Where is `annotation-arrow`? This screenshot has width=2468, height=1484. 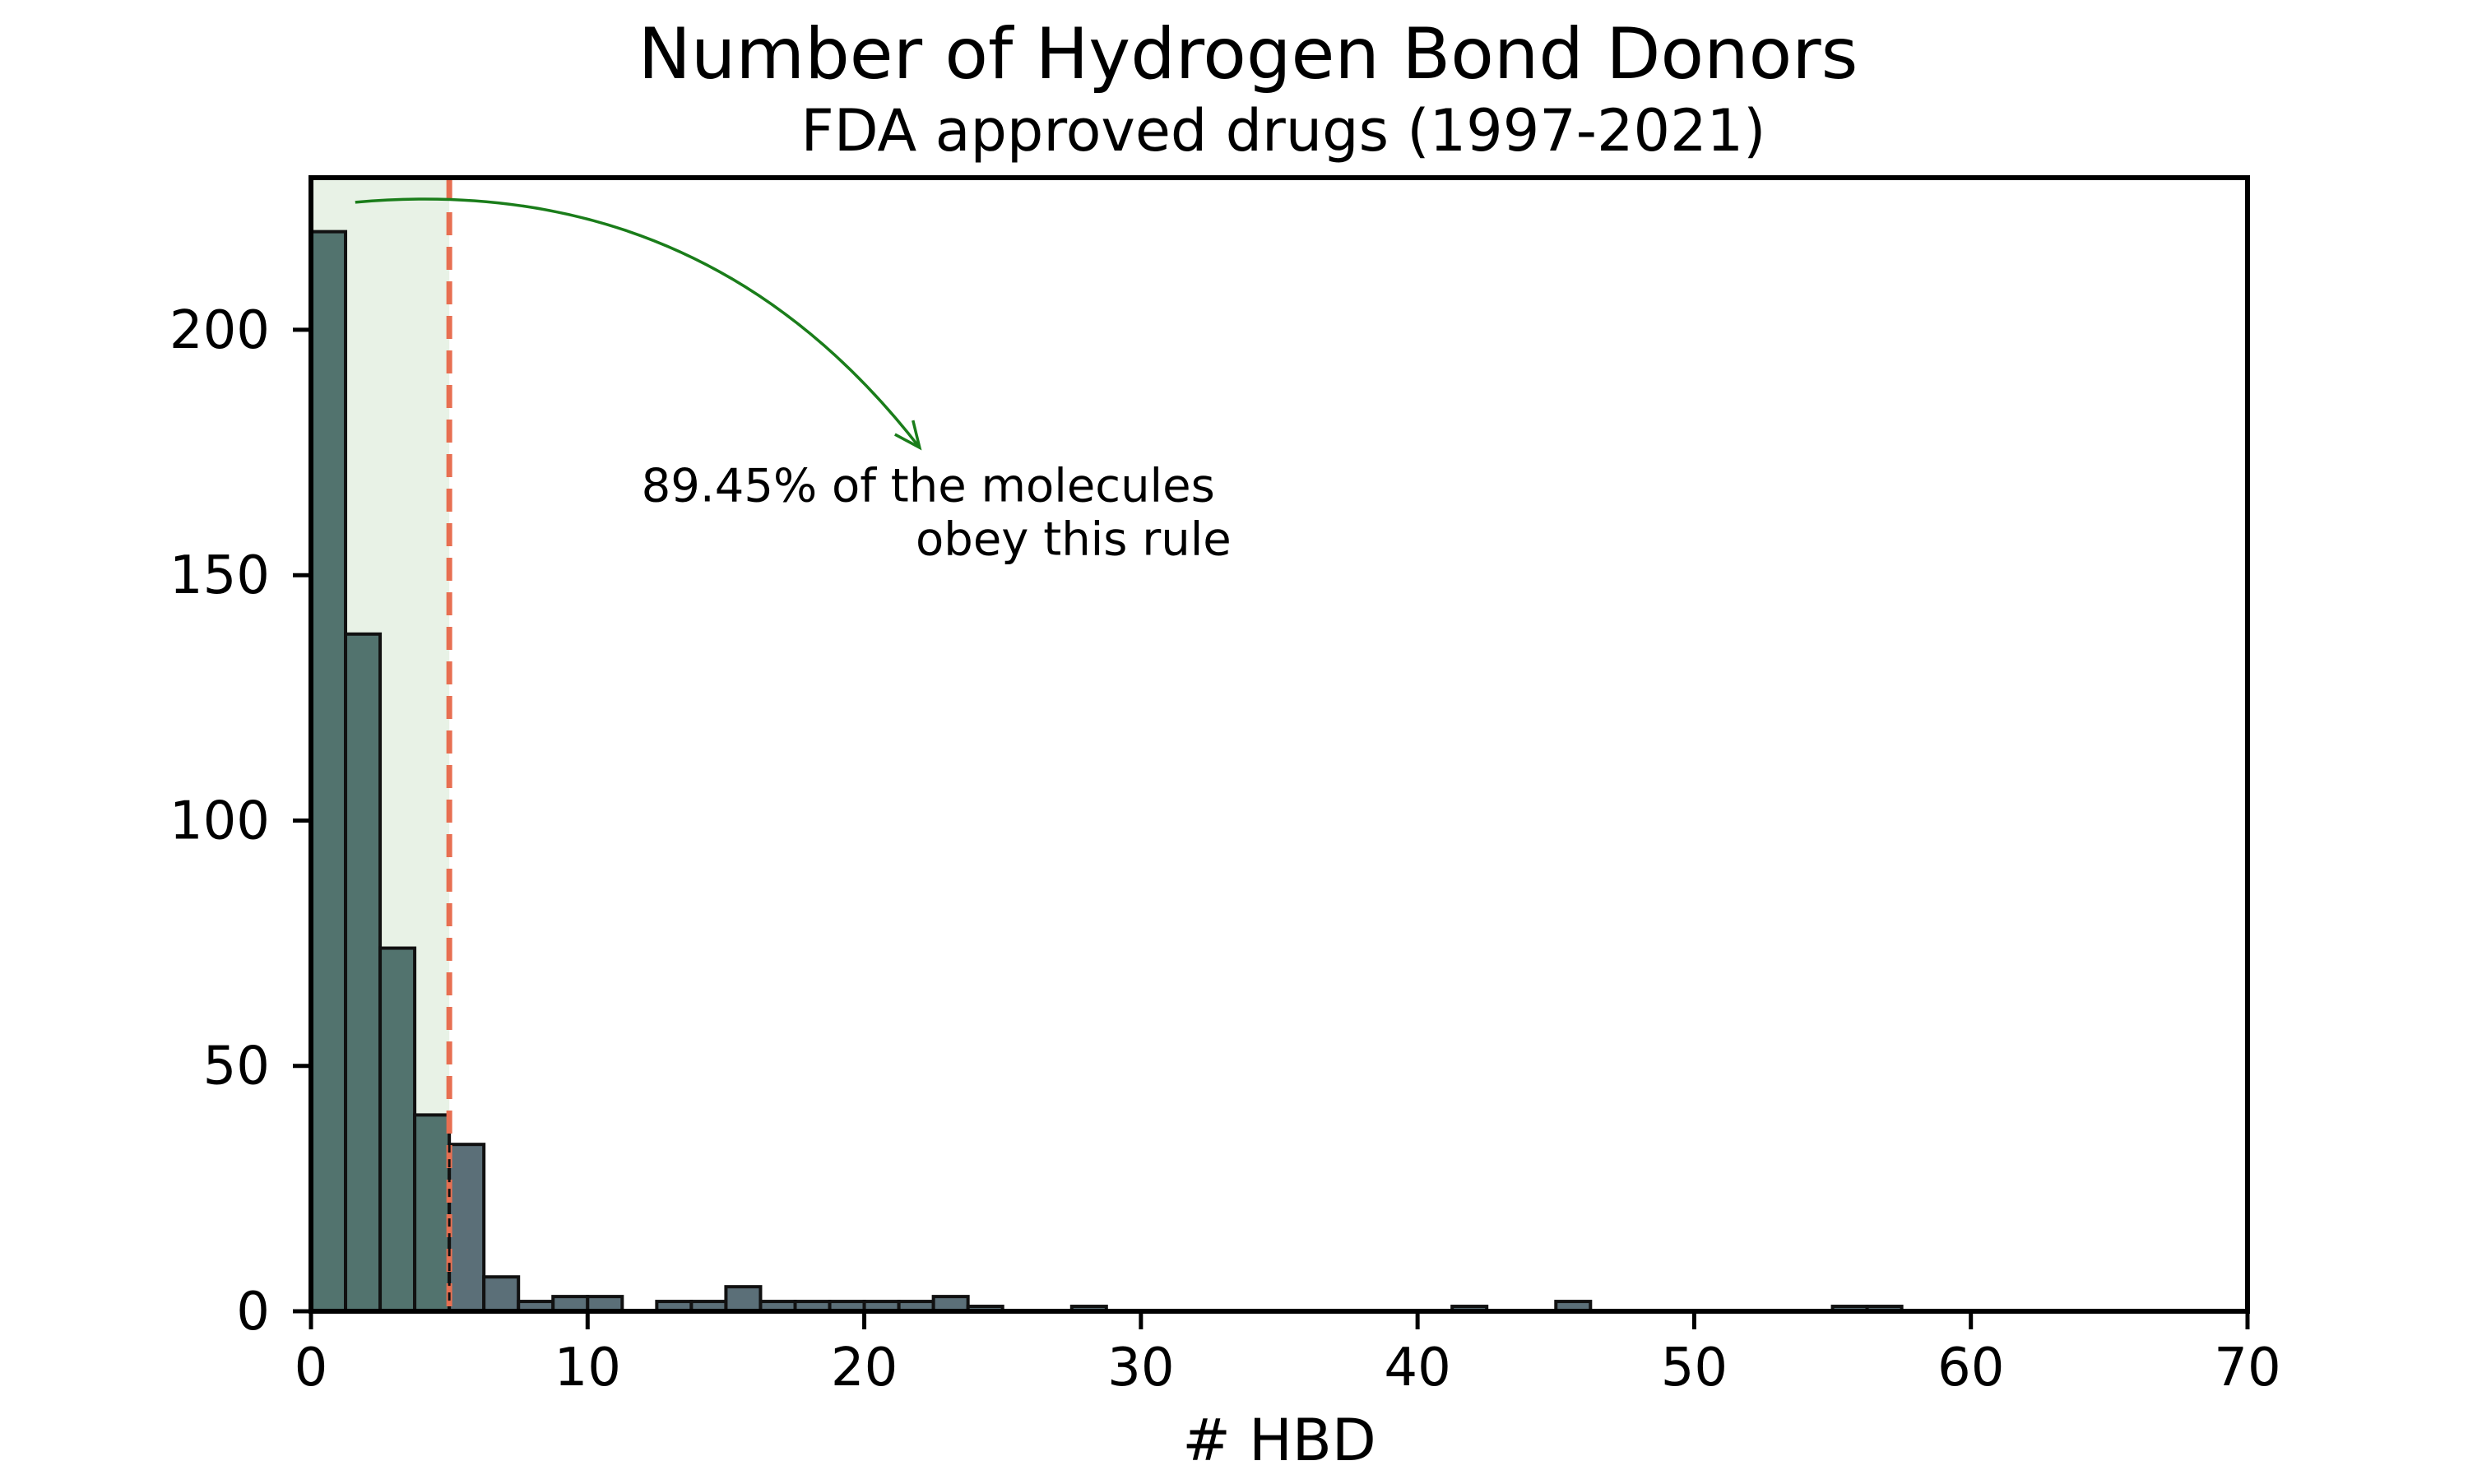
annotation-arrow is located at coordinates (638, 323).